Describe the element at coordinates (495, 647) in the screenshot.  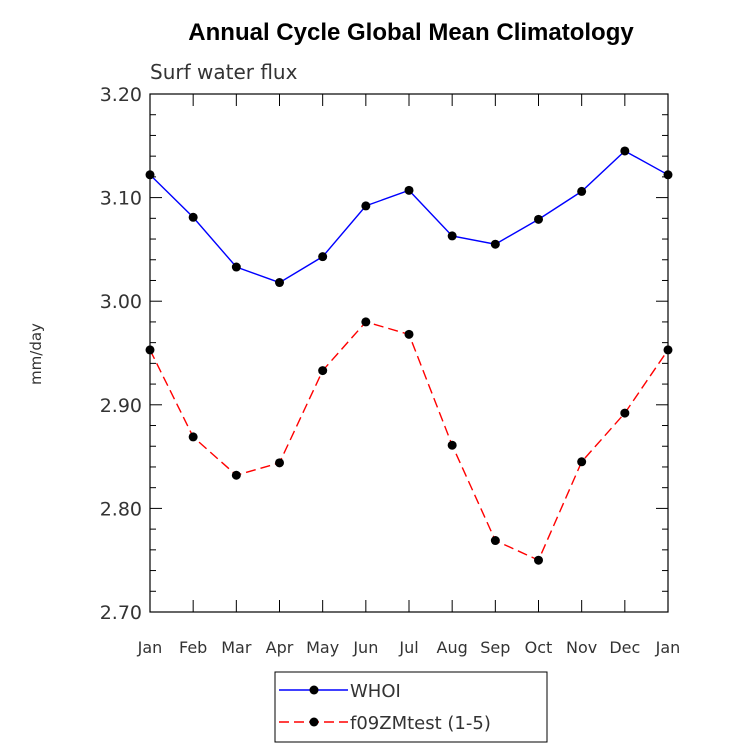
I see `x-tick-label: Sep` at that location.